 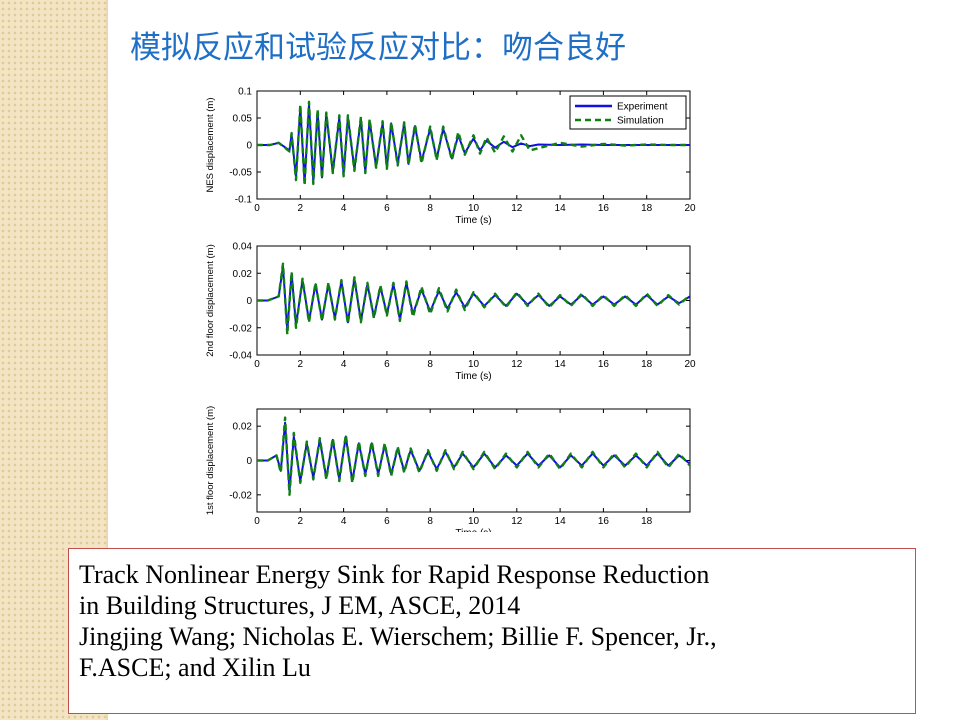 What do you see at coordinates (210, 460) in the screenshot?
I see `y-axis-label: 1st floor displacement (m)` at bounding box center [210, 460].